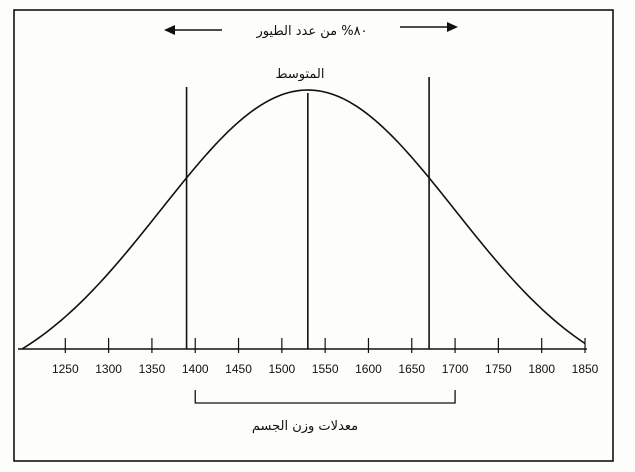 This screenshot has width=635, height=472. What do you see at coordinates (498, 369) in the screenshot?
I see `x-tick-label-1750: 1750` at bounding box center [498, 369].